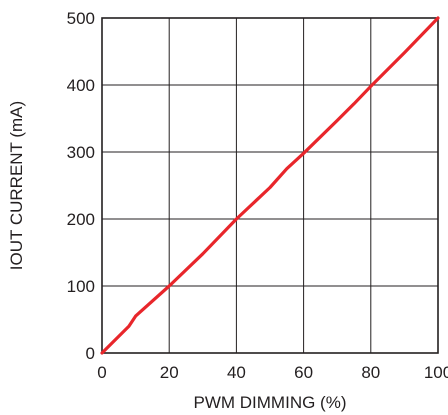  I want to click on y-tick-label: 500, so click(81, 18).